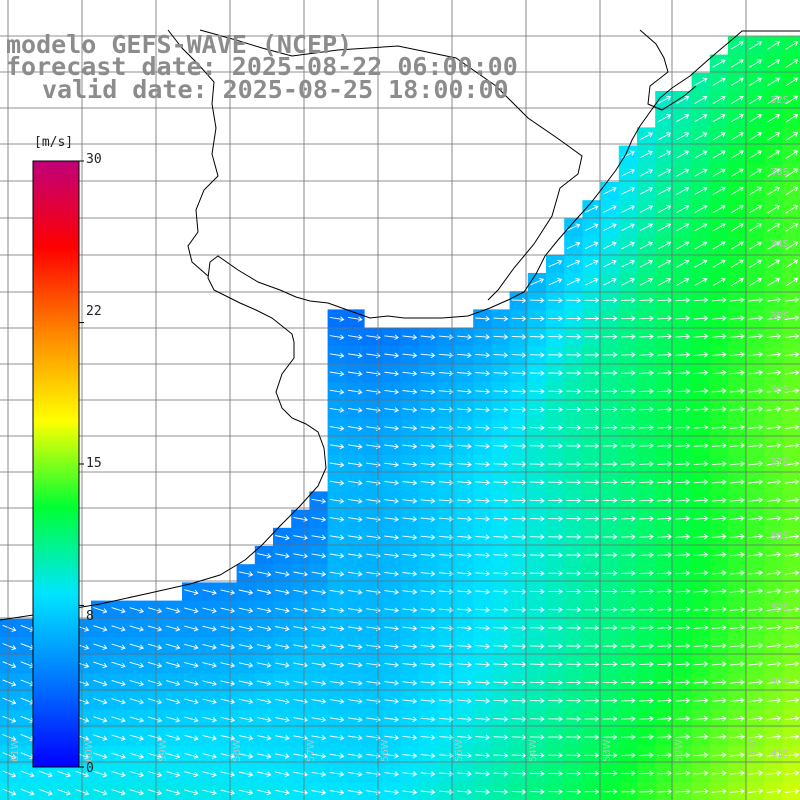 This screenshot has height=800, width=800. I want to click on colorbar-tick-label: 30, so click(94, 159).